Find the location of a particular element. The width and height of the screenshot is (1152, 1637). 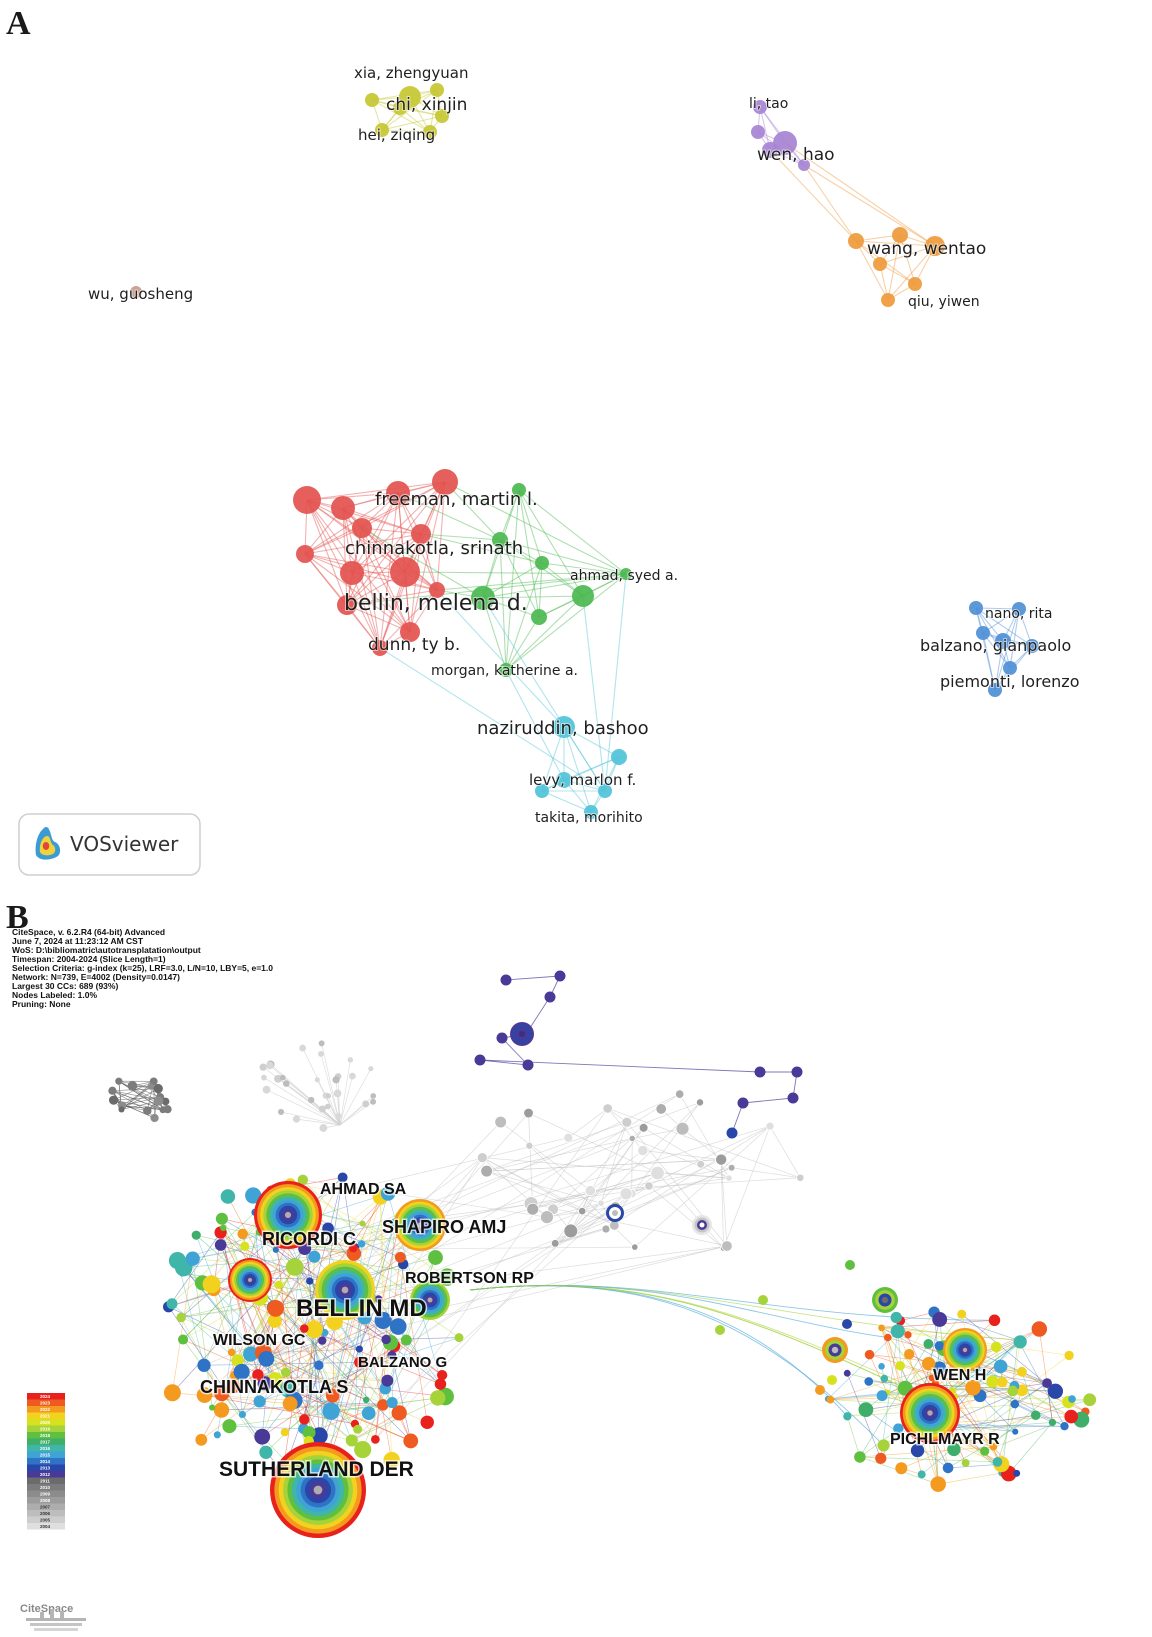

label-pichlmayr-r: PICHLMAYR R is located at coordinates (945, 1439).